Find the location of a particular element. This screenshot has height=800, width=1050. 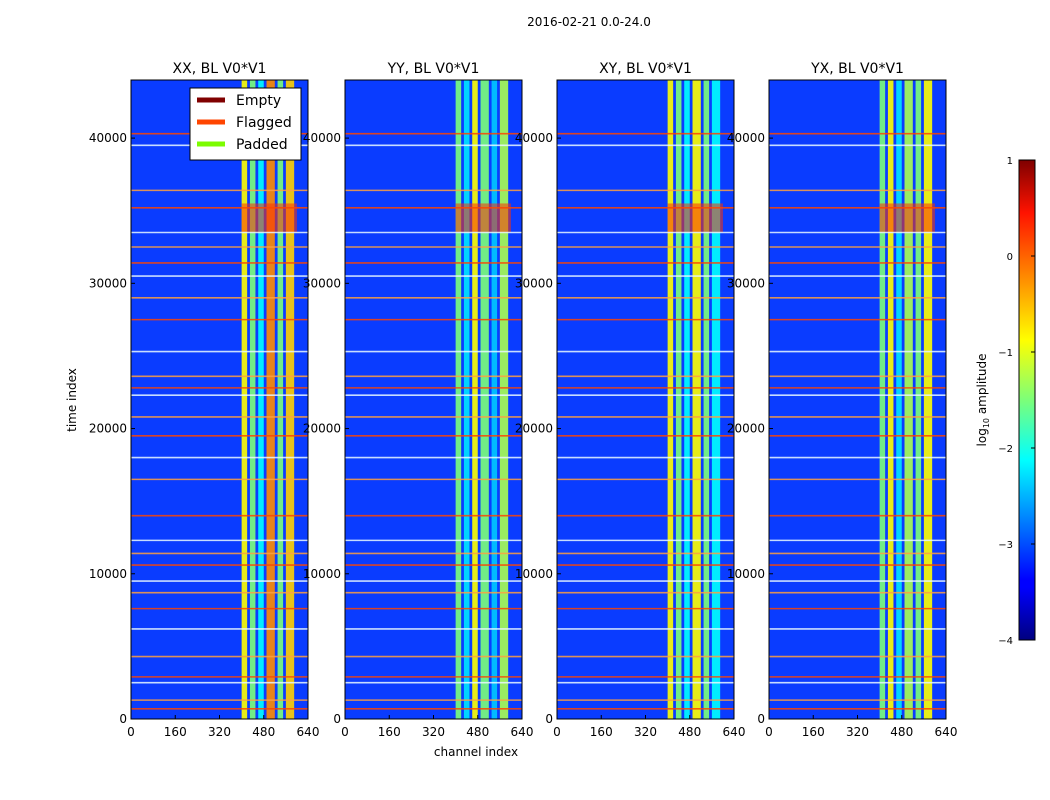

colorbar-ticks: 1 0 −1 −2 −3 −4 is located at coordinates (1016, 401).